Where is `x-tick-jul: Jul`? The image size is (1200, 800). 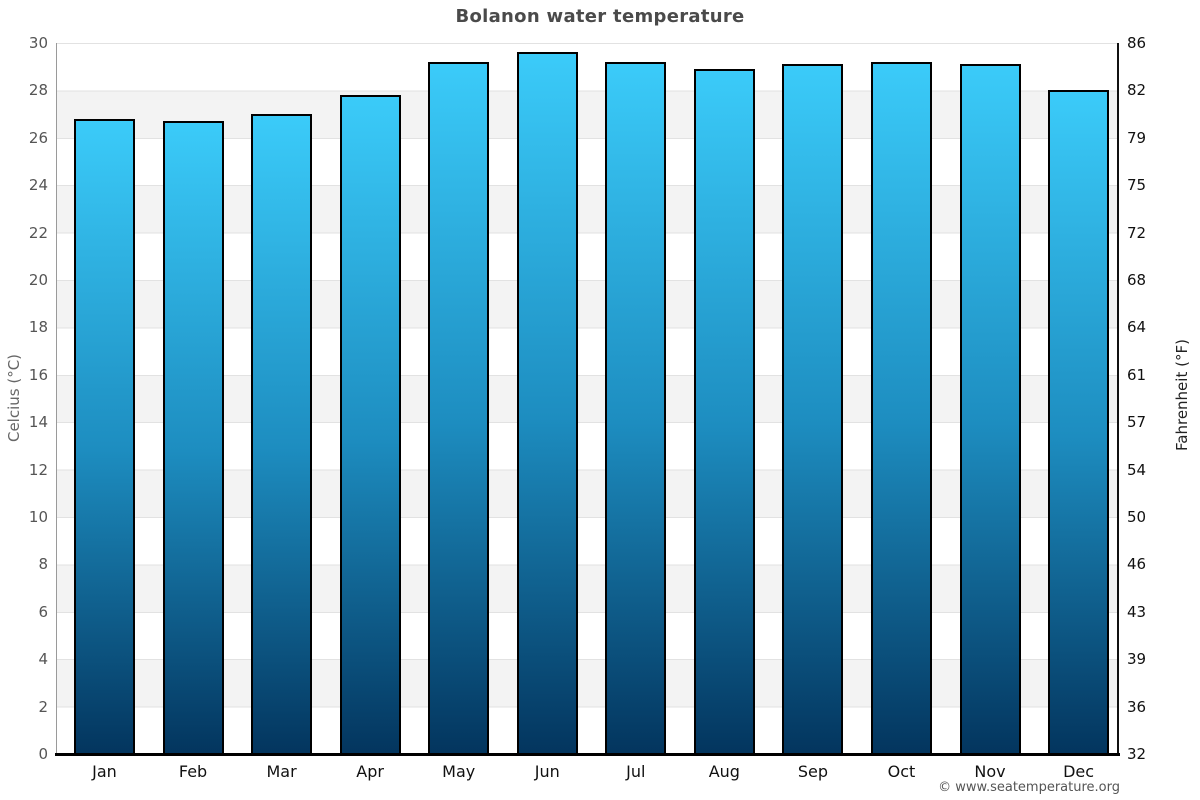 x-tick-jul: Jul is located at coordinates (636, 771).